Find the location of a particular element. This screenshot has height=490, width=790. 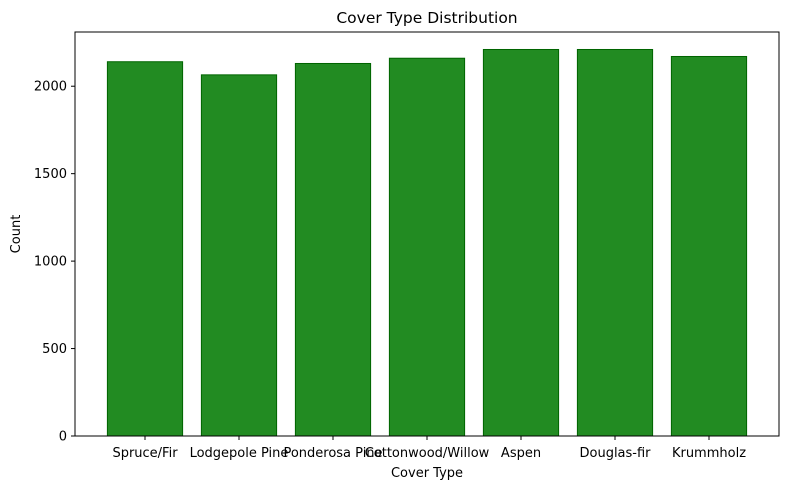

x-tick-label: Spruce/Fir is located at coordinates (145, 453).